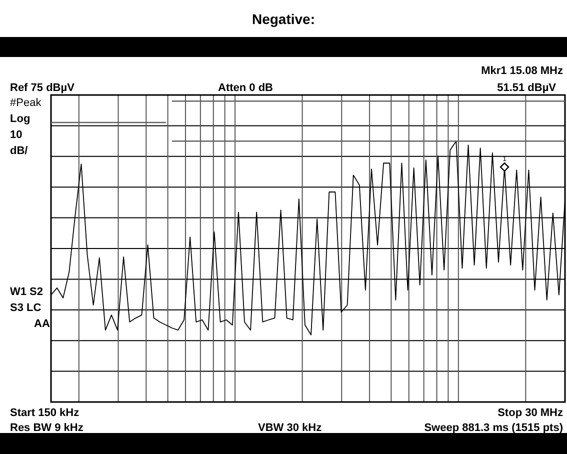 This screenshot has height=454, width=567. I want to click on text: Ref 75 dBµV, so click(43, 88).